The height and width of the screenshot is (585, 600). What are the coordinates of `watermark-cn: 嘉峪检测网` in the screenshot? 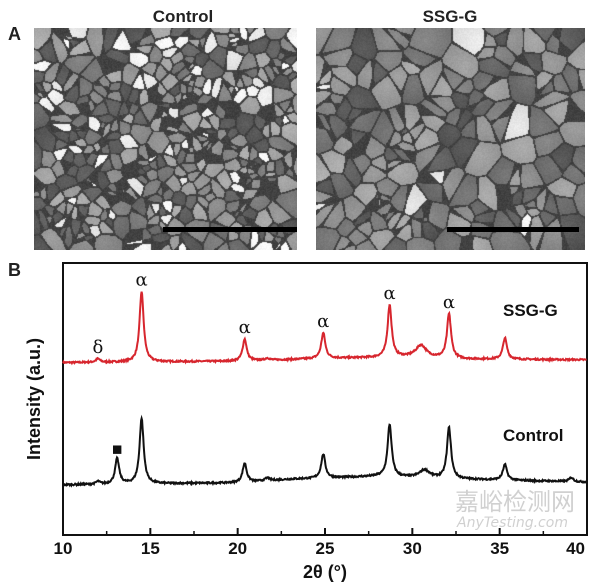 It's located at (515, 502).